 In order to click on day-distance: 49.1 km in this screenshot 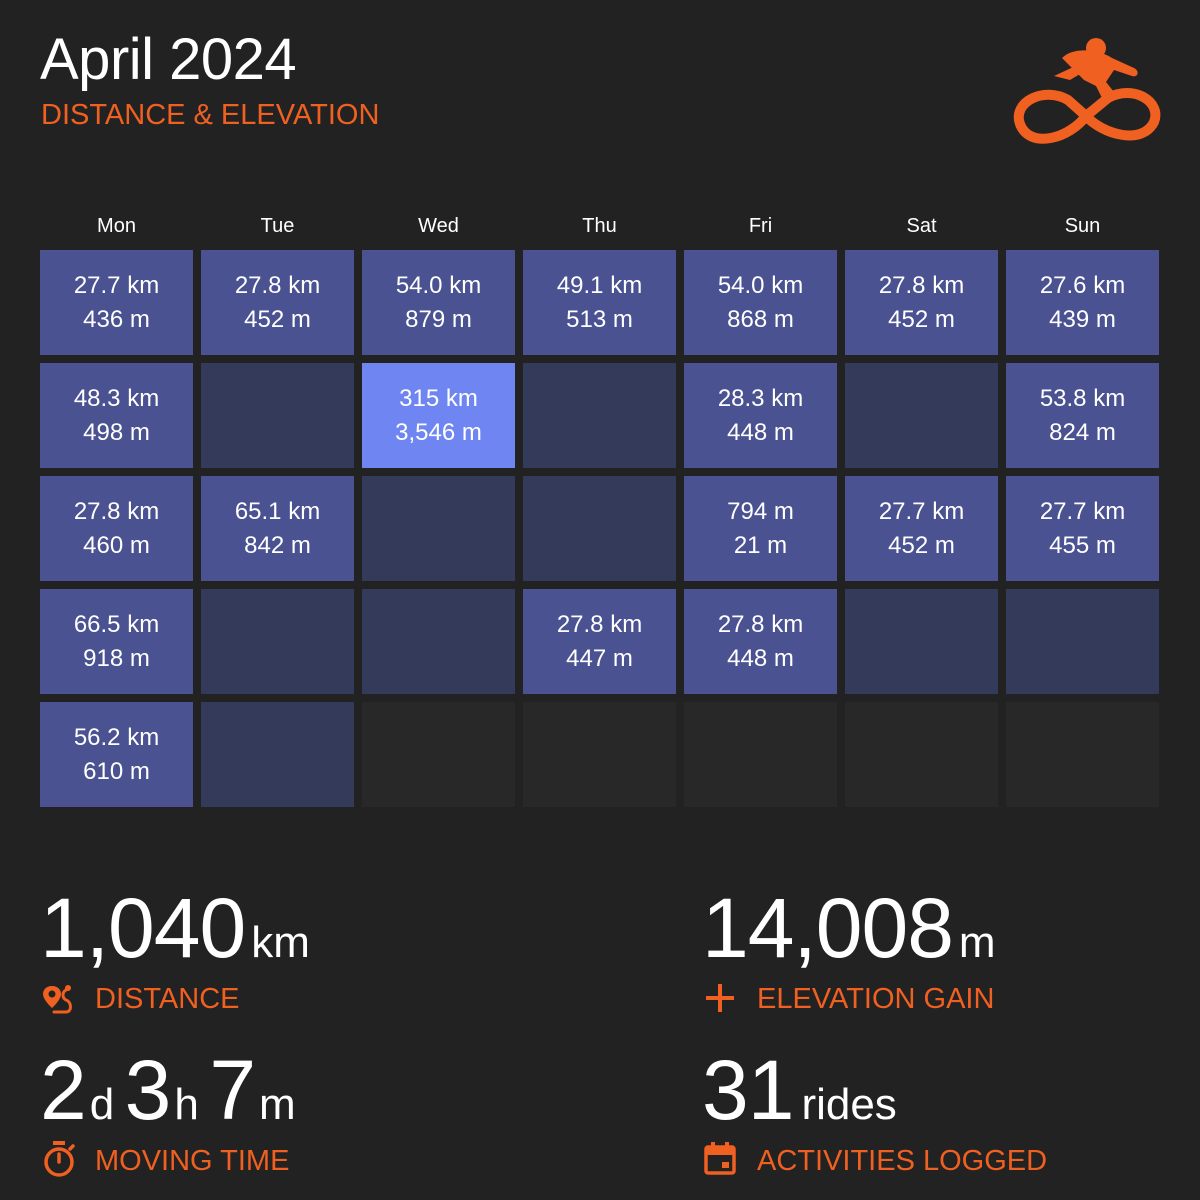, I will do `click(599, 285)`.